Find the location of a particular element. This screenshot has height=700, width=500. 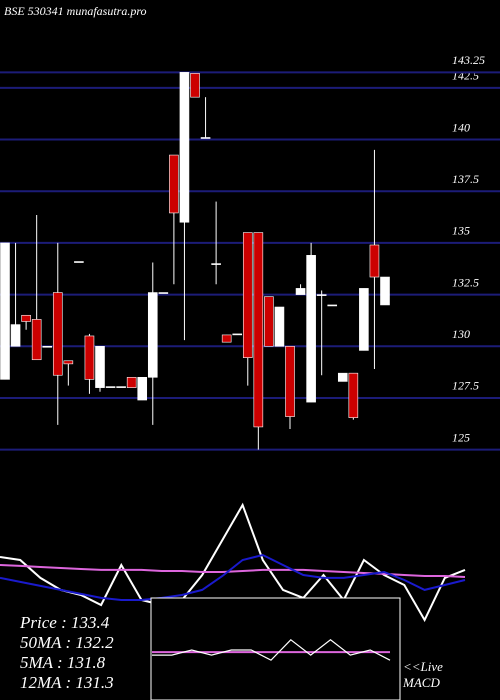

macd-label: MACD is located at coordinates (421, 682).